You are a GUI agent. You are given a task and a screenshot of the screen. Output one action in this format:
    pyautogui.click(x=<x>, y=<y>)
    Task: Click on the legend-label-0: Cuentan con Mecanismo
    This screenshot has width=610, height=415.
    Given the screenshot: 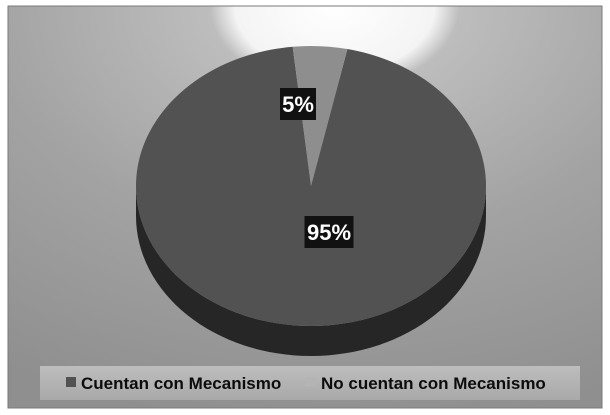 What is the action you would take?
    pyautogui.click(x=181, y=383)
    